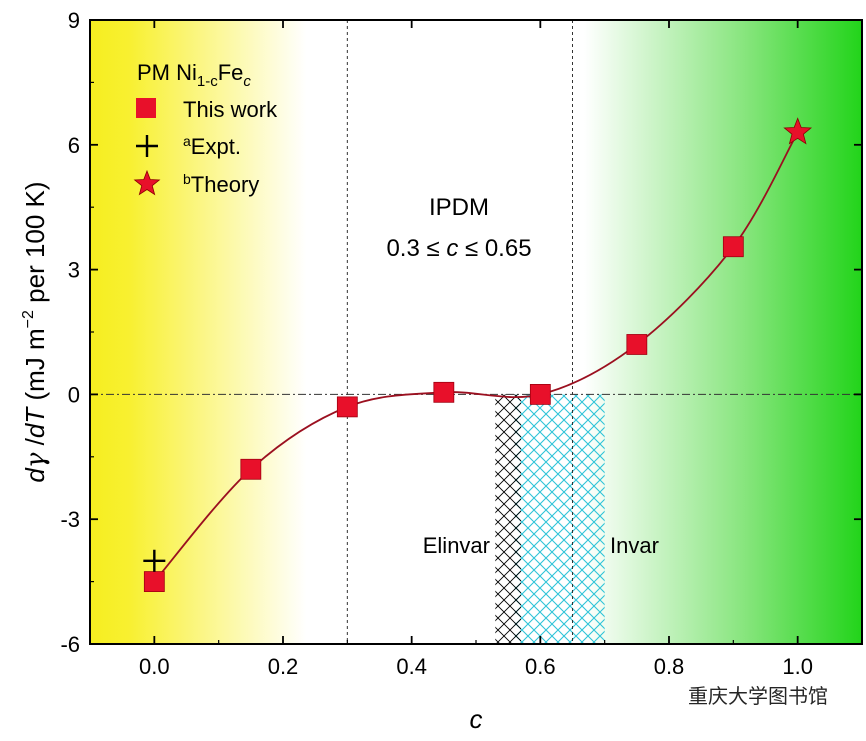 The image size is (866, 741). I want to click on legend-square-marker, so click(146, 108).